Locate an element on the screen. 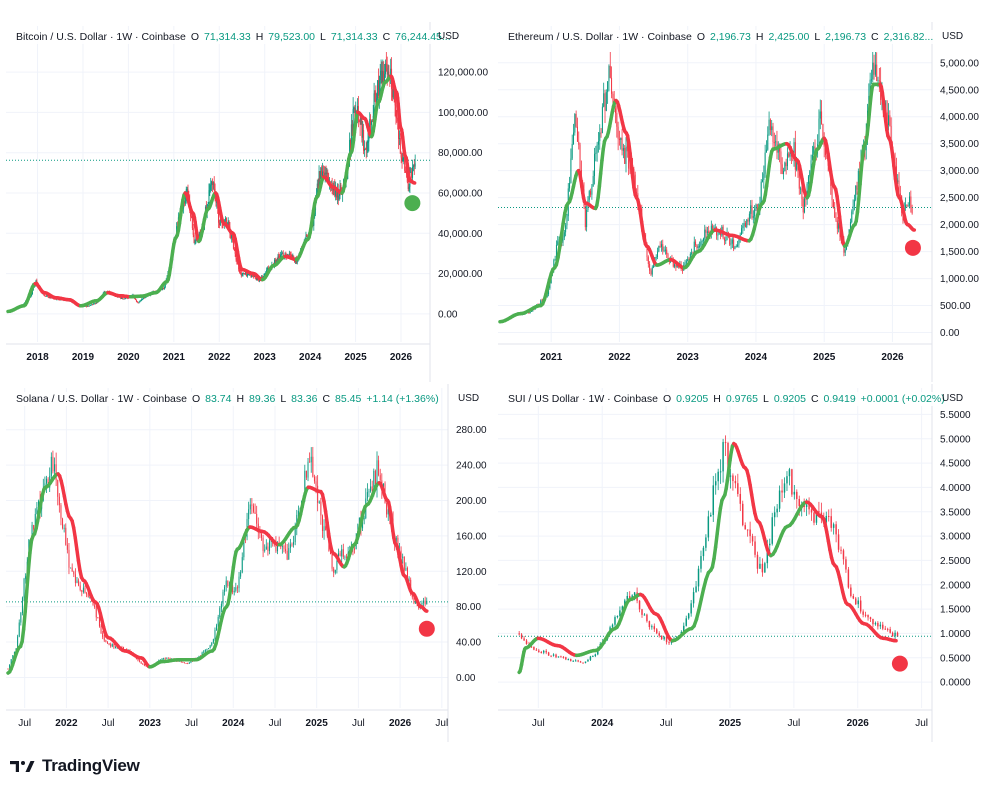 The width and height of the screenshot is (1000, 791). y-tick-label: 2.5000 is located at coordinates (955, 561).